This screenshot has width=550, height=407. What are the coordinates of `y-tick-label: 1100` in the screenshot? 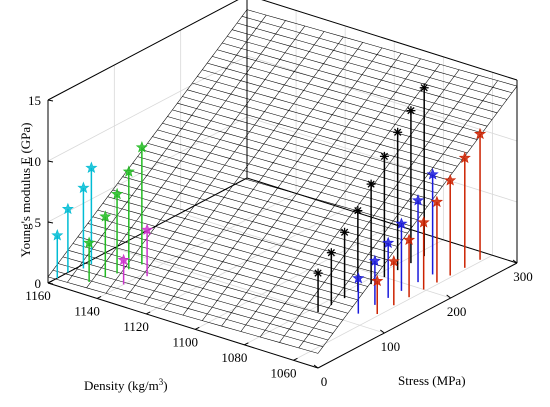 It's located at (186, 341).